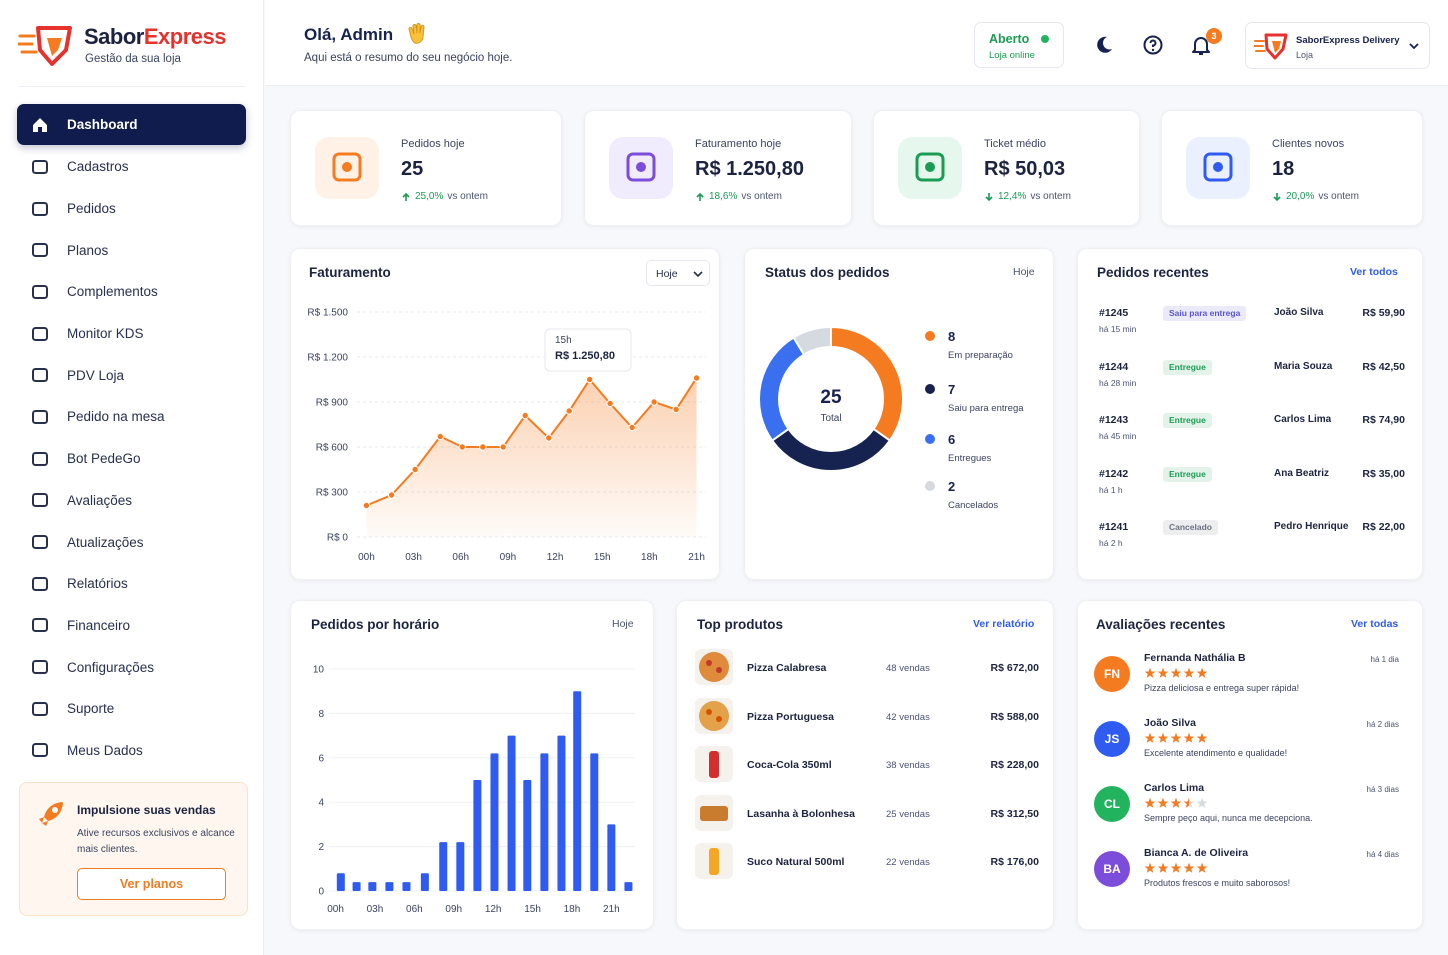  I want to click on menu-item: Planos, so click(131, 250).